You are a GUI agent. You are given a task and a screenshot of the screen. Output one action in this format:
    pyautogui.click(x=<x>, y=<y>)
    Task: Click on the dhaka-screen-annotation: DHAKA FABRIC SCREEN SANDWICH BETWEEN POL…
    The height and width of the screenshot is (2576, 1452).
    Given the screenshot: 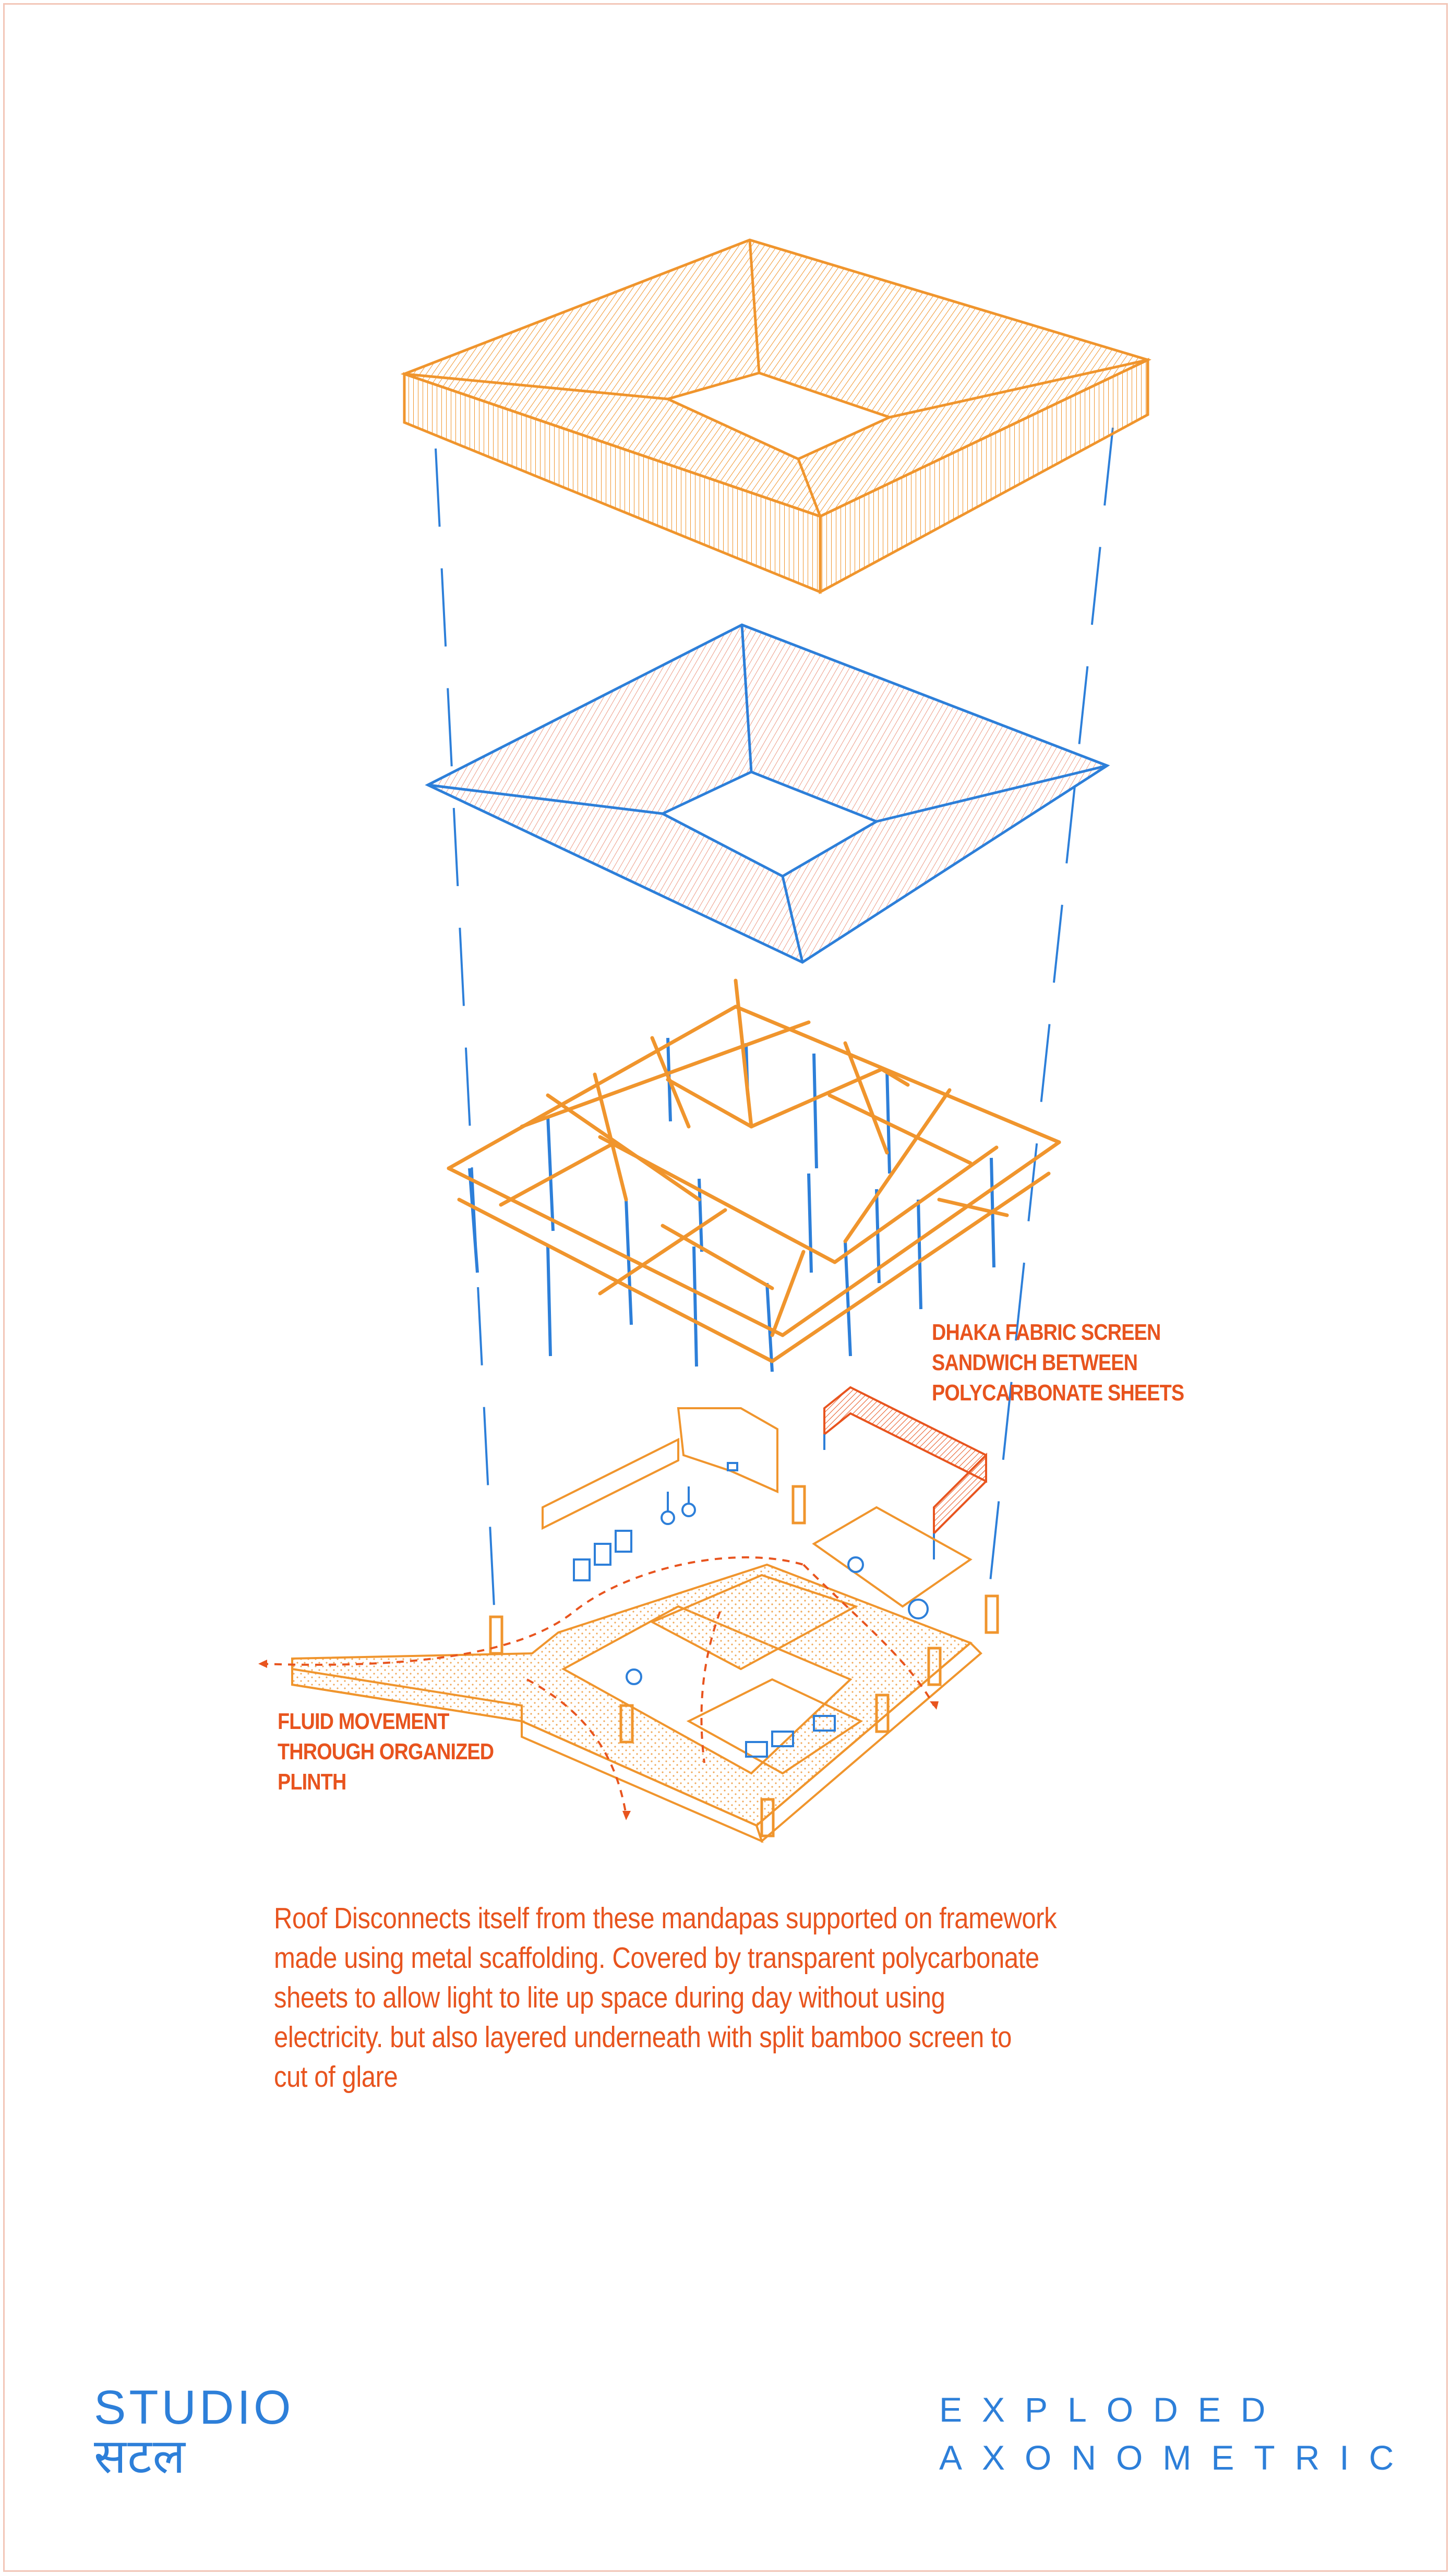 What is the action you would take?
    pyautogui.click(x=1058, y=1362)
    